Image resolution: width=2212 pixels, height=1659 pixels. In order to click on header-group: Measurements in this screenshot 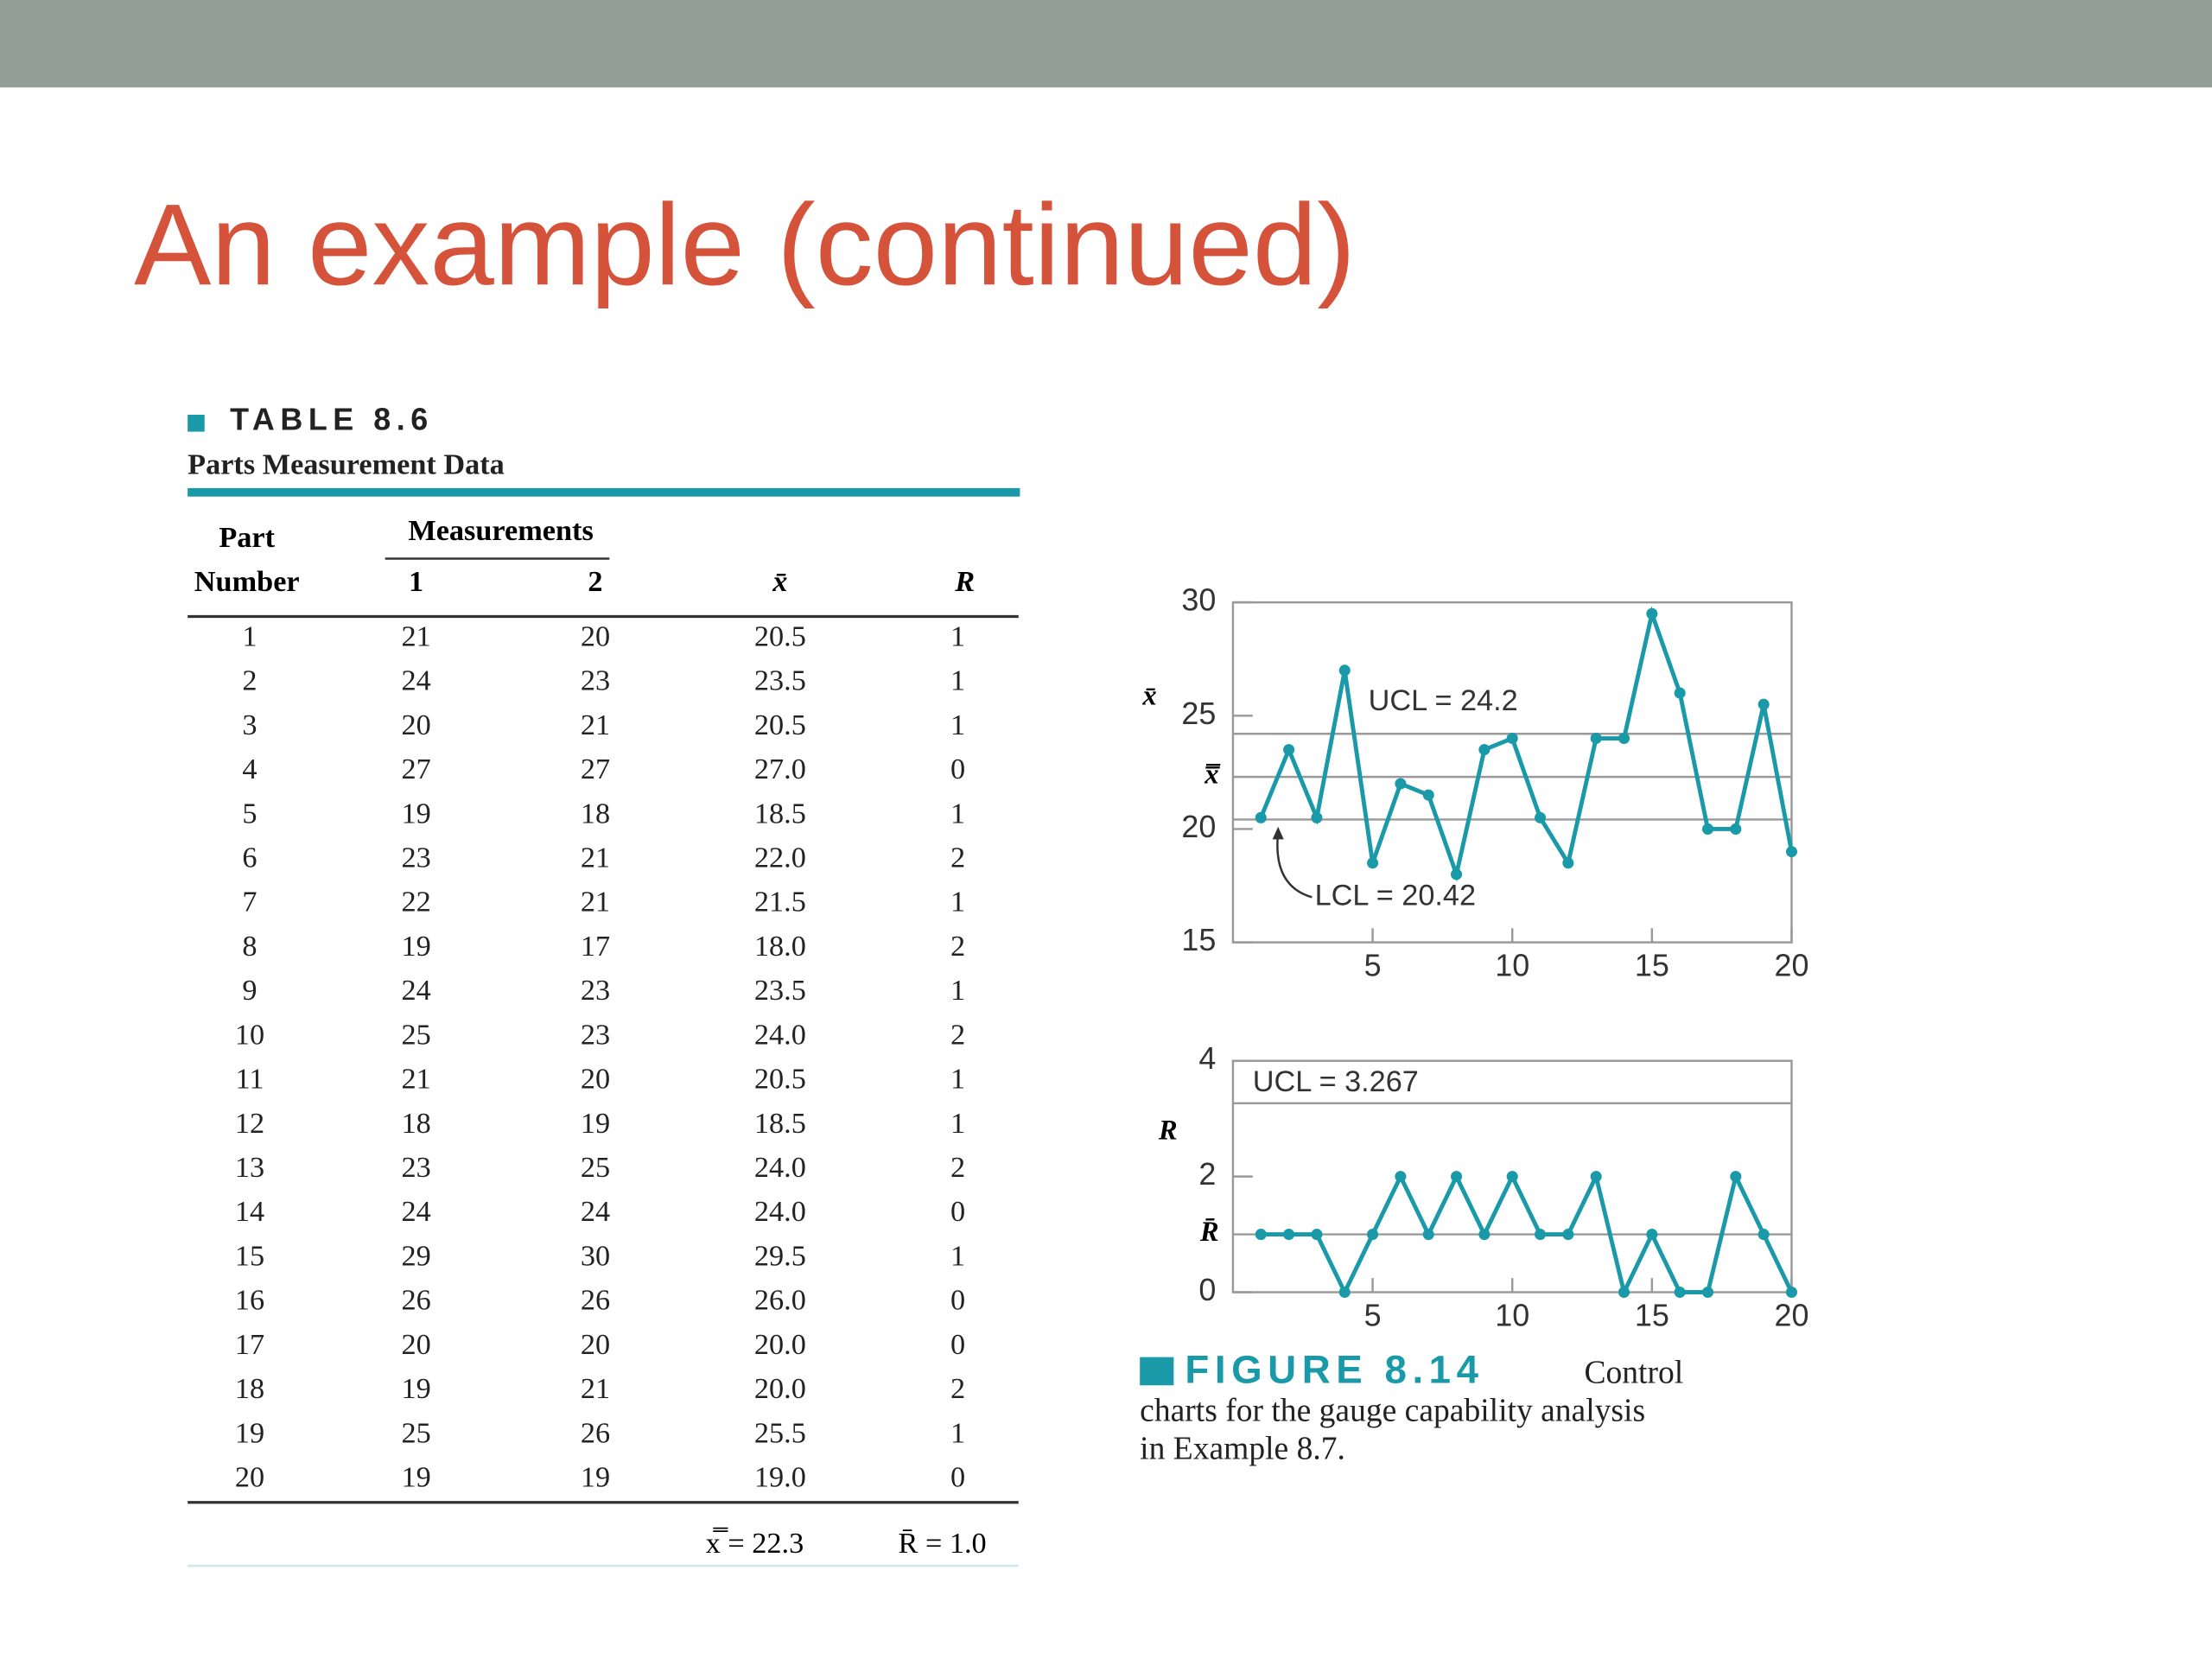, I will do `click(500, 530)`.